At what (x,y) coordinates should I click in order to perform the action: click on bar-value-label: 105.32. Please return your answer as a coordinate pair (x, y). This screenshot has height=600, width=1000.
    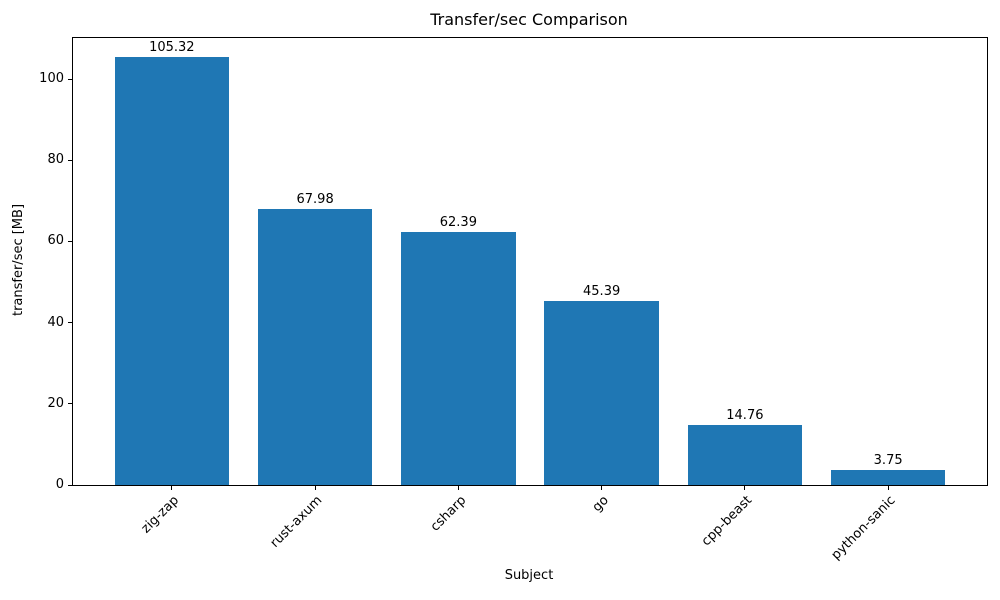
    Looking at the image, I should click on (172, 48).